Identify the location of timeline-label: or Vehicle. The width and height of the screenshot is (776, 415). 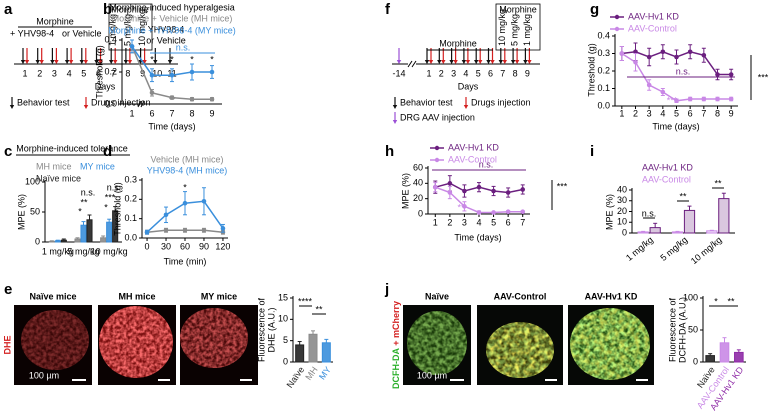
(82, 33).